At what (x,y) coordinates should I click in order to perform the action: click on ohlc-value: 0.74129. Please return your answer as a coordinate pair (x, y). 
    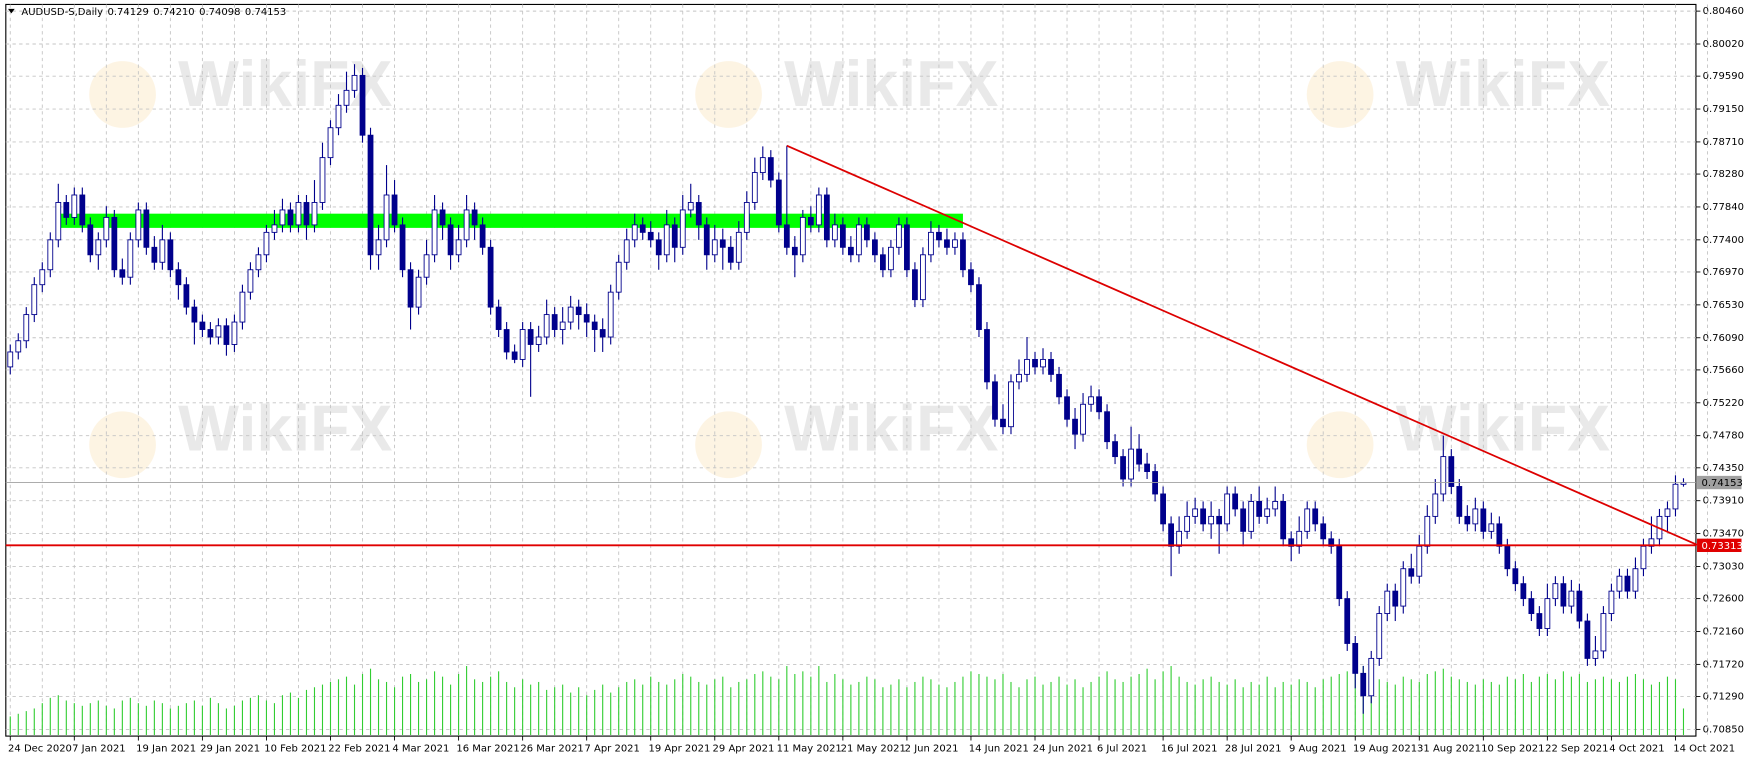
    Looking at the image, I should click on (128, 12).